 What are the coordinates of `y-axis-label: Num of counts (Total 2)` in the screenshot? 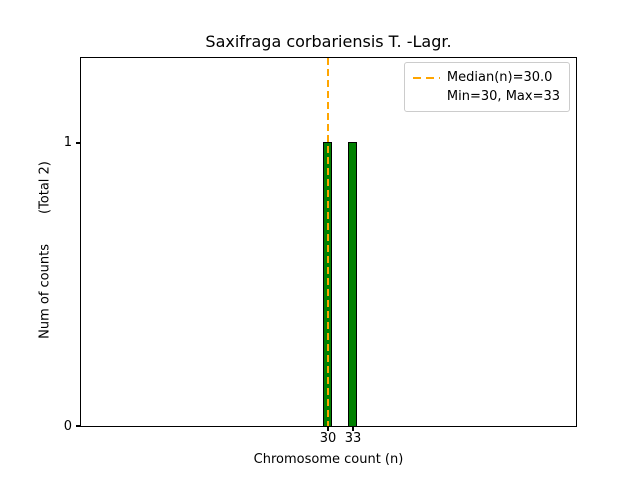 It's located at (45, 250).